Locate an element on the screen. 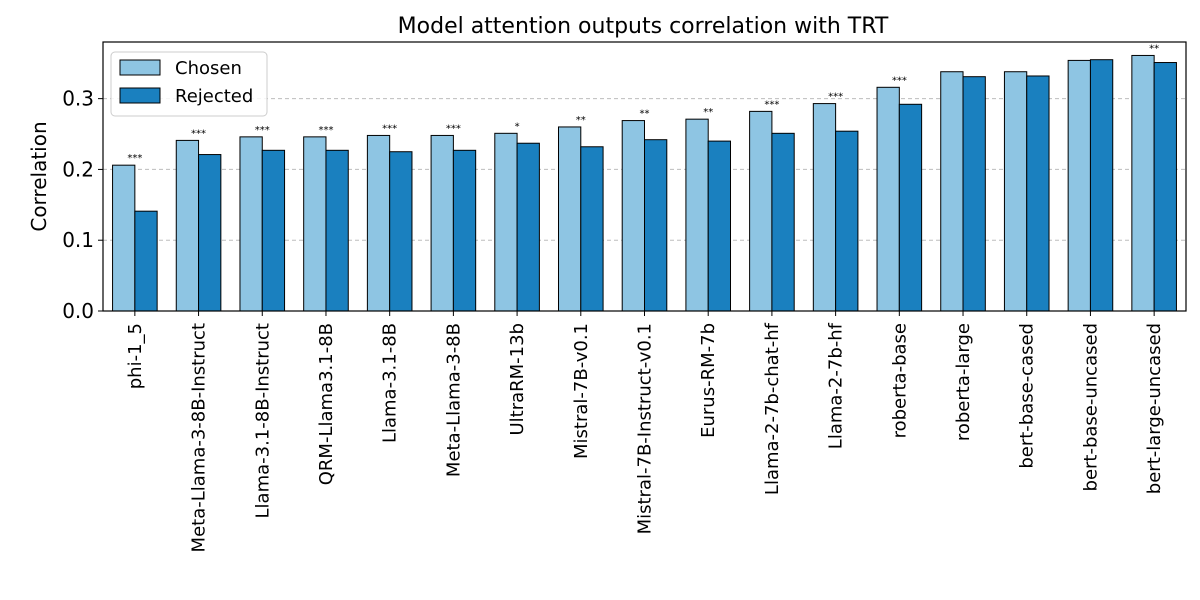  x-tick-label: Mistral-7B-v0.1 is located at coordinates (581, 391).